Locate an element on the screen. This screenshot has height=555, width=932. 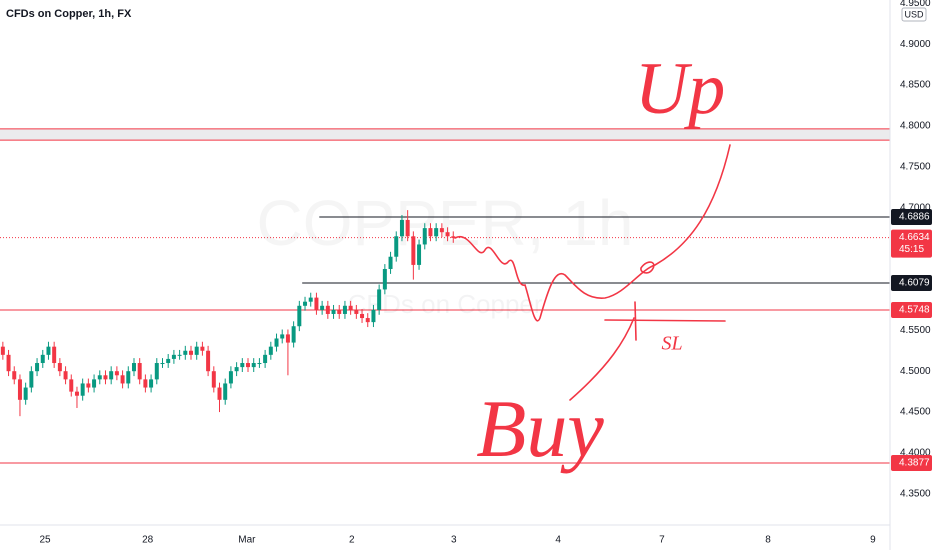
annotation: SL is located at coordinates (671, 344).